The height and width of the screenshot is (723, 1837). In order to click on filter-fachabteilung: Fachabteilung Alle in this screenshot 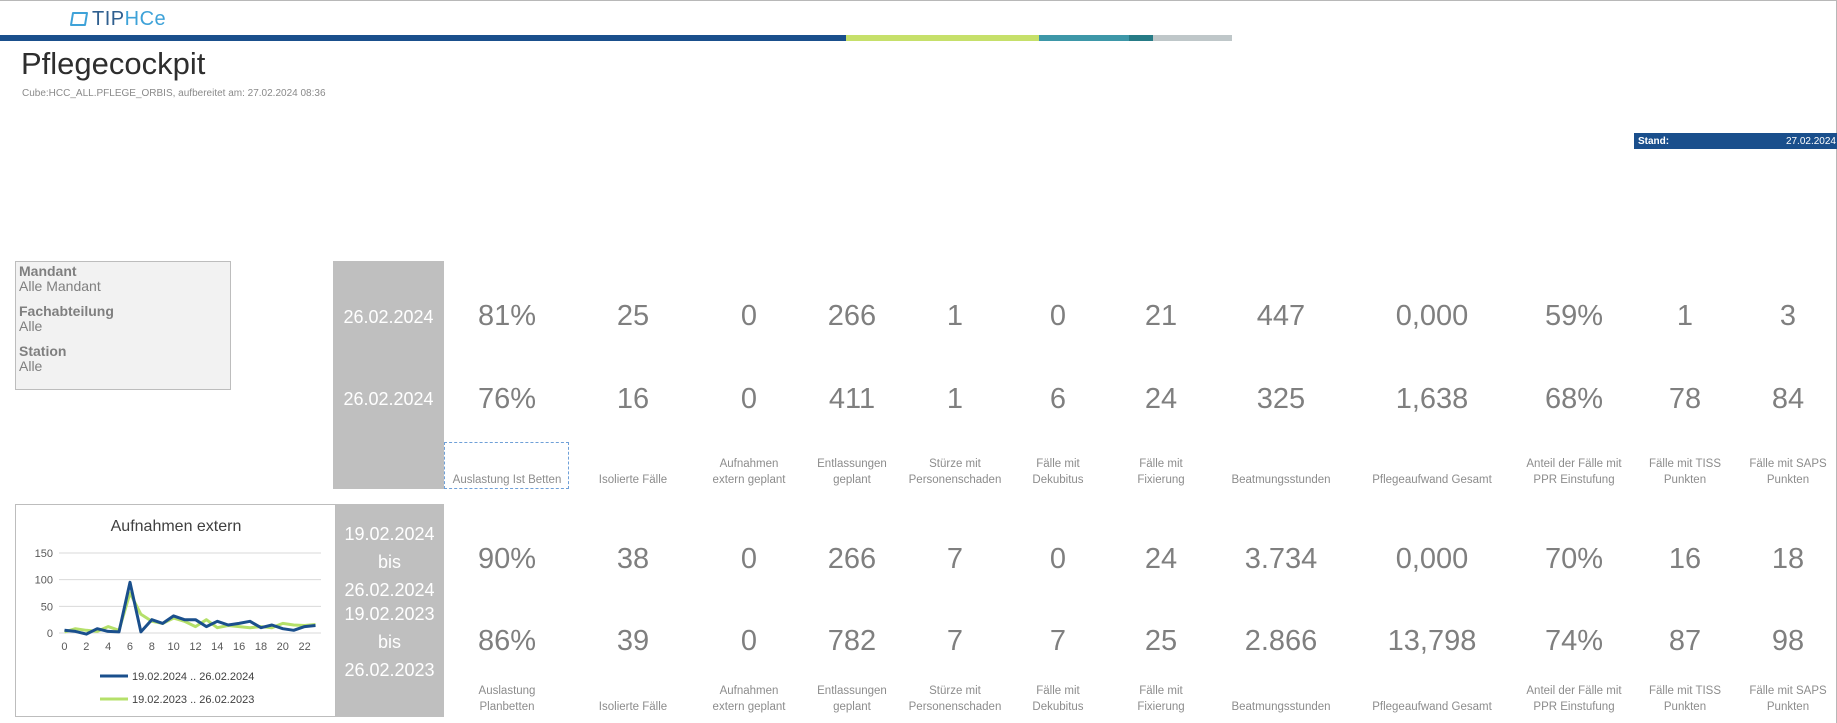, I will do `click(123, 319)`.